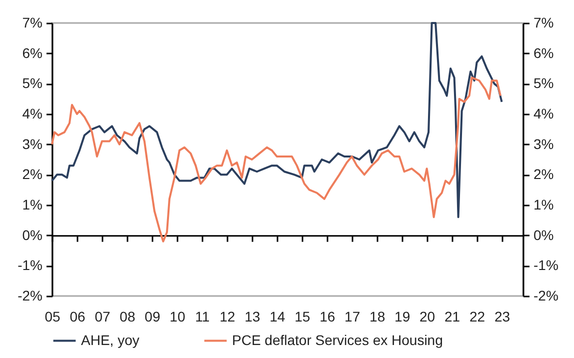 This screenshot has height=358, width=574. I want to click on x-tick-label: 21, so click(452, 316).